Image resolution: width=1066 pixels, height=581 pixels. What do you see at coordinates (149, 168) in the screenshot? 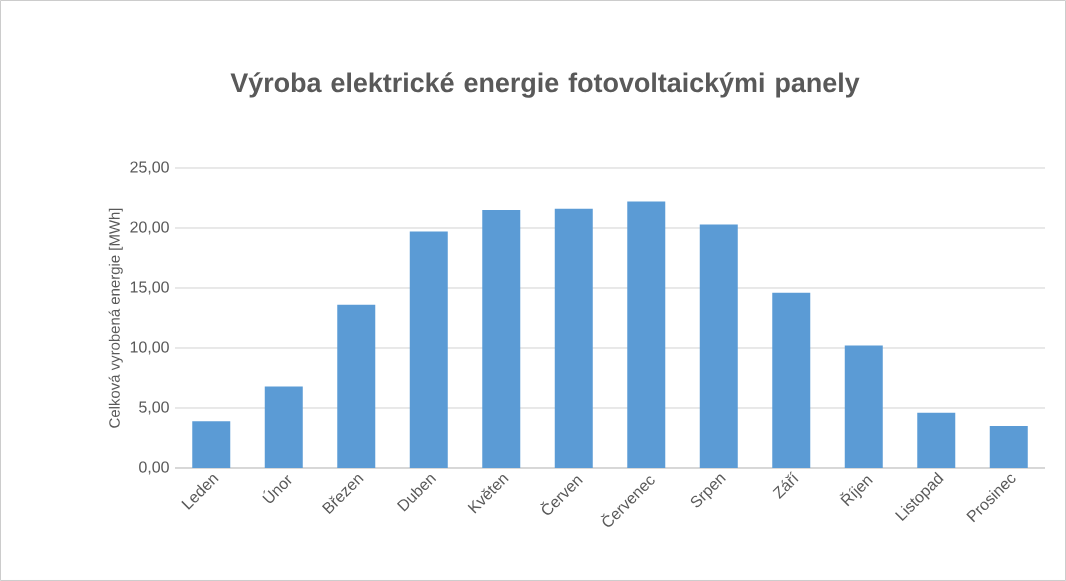
I see `y-tick-label: 25,00` at bounding box center [149, 168].